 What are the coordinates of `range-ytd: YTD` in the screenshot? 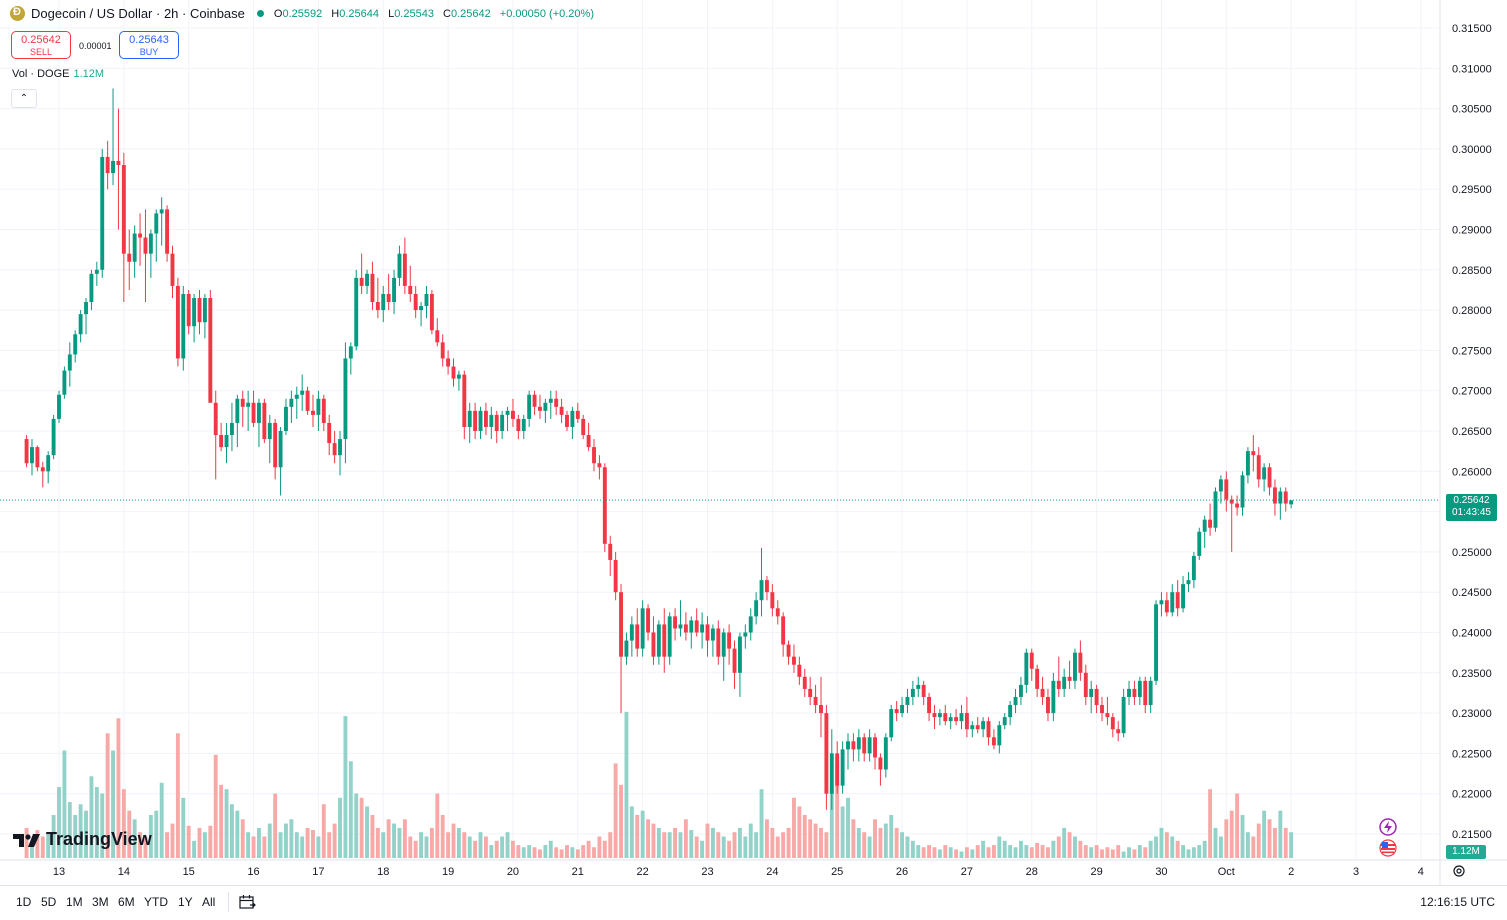 It's located at (156, 902).